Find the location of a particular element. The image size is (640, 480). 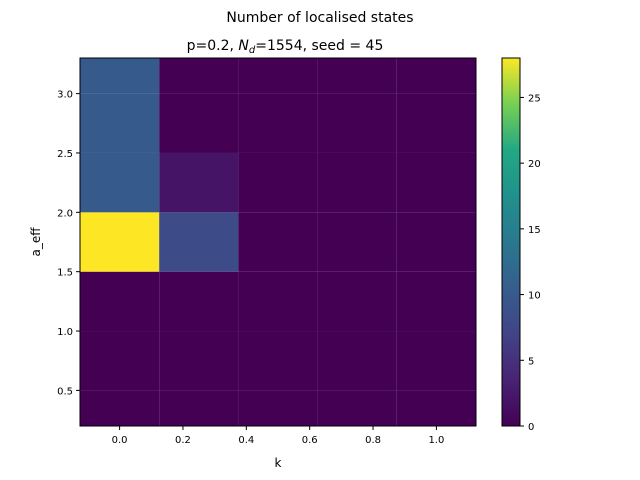

colorbar-tick-label: 5 is located at coordinates (531, 361).